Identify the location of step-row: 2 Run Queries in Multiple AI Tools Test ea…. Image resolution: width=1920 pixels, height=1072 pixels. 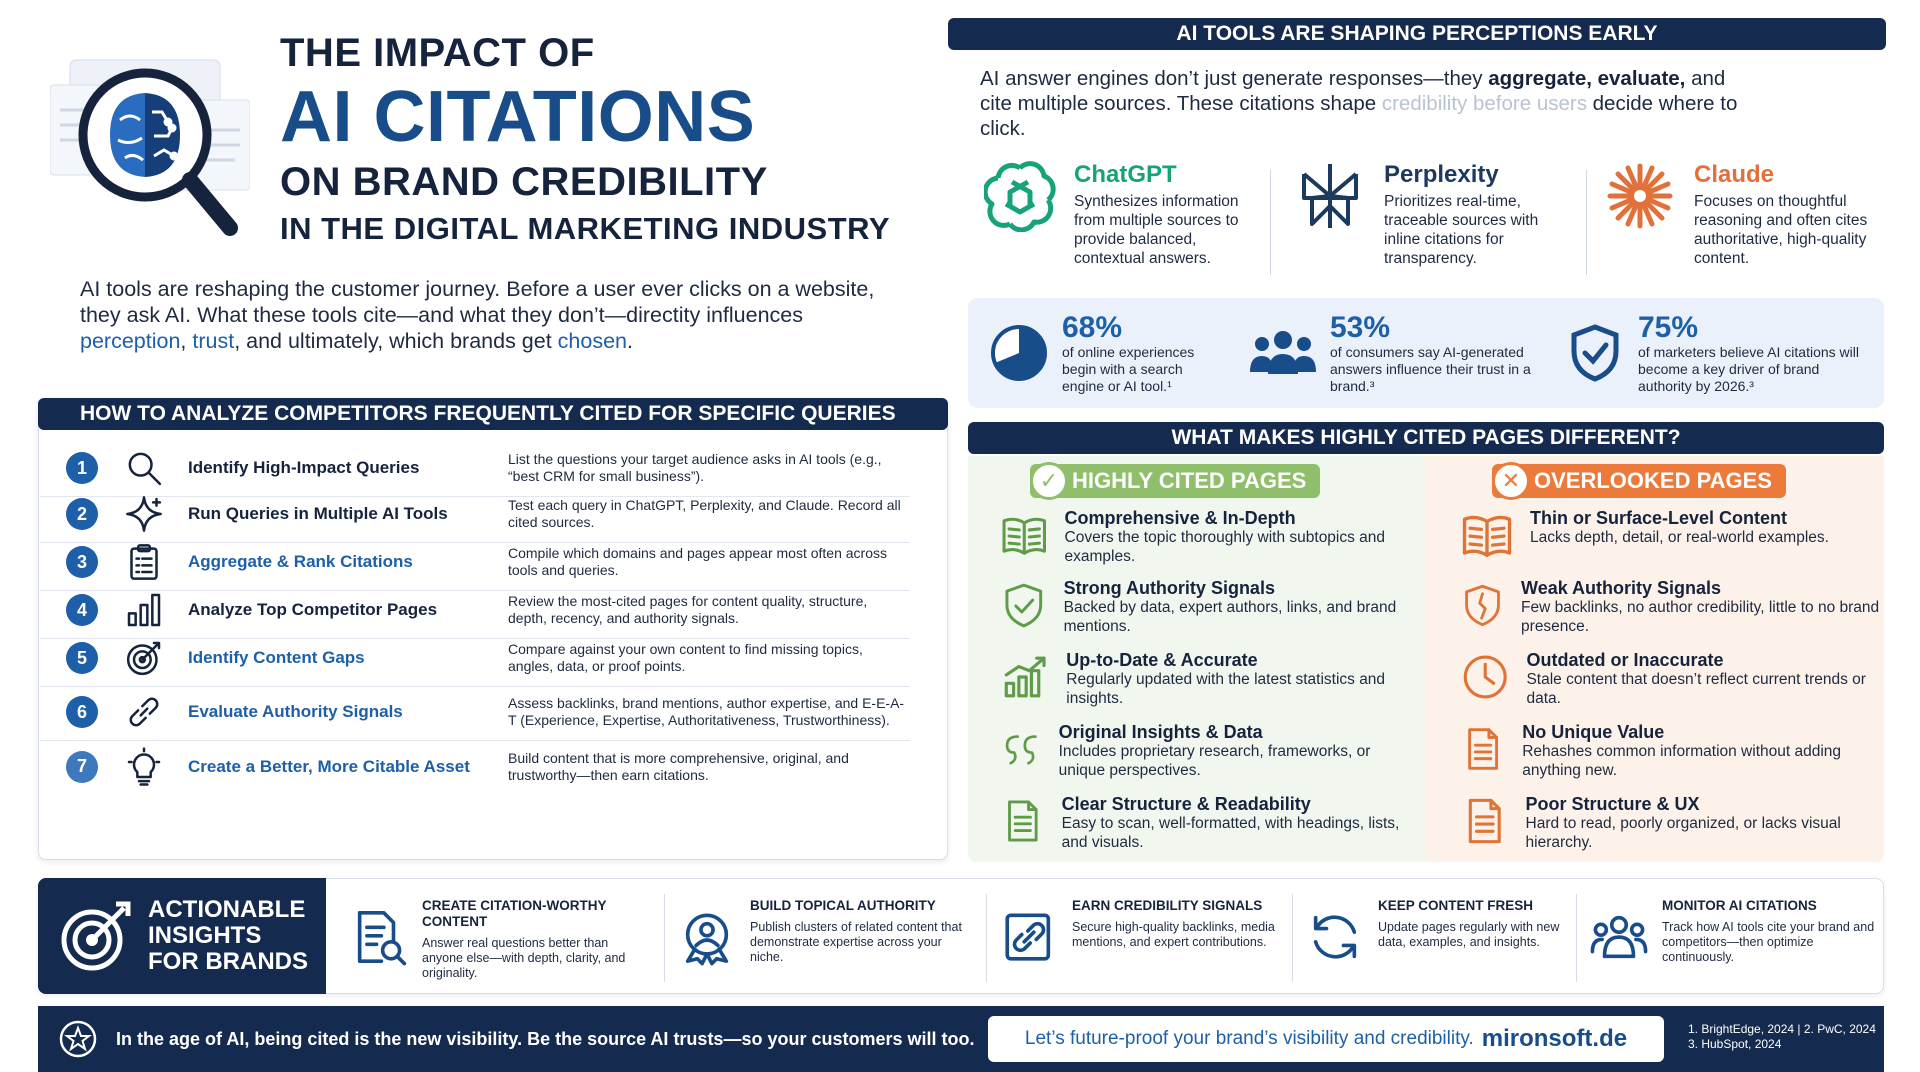
(475, 514).